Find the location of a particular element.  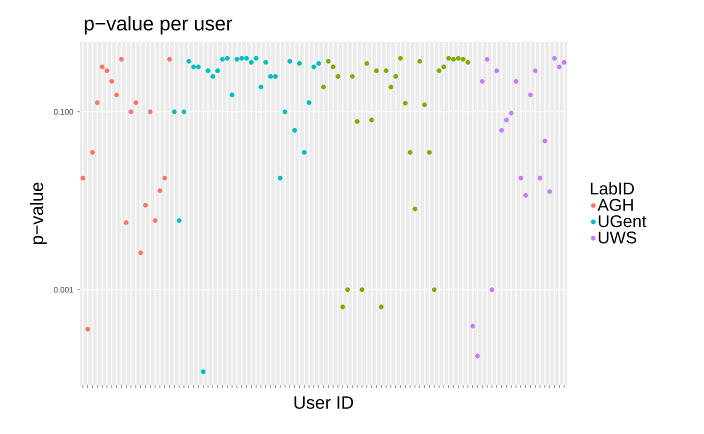

legend-label: AGH is located at coordinates (615, 204).